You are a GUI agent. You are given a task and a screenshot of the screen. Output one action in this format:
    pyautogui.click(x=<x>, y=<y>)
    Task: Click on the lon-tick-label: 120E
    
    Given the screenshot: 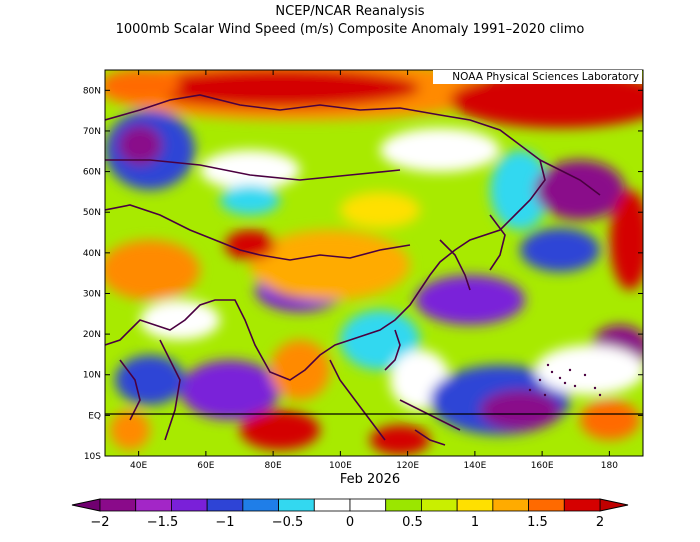 What is the action you would take?
    pyautogui.click(x=407, y=466)
    